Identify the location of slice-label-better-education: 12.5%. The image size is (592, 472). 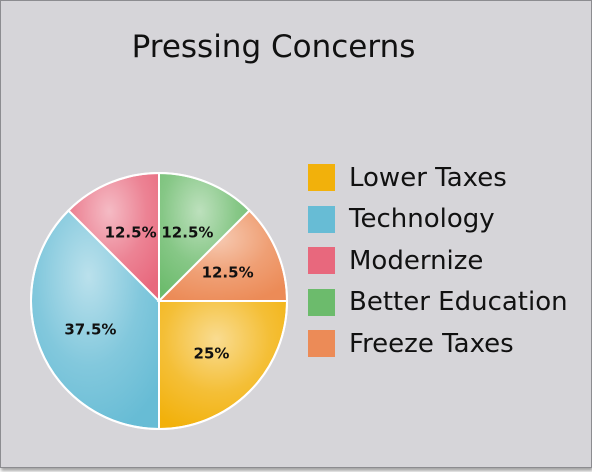
(187, 232).